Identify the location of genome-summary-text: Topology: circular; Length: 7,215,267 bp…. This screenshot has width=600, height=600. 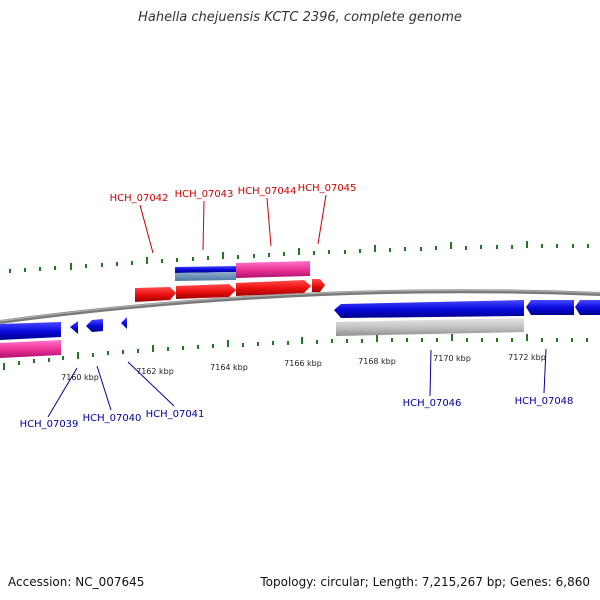
(425, 582).